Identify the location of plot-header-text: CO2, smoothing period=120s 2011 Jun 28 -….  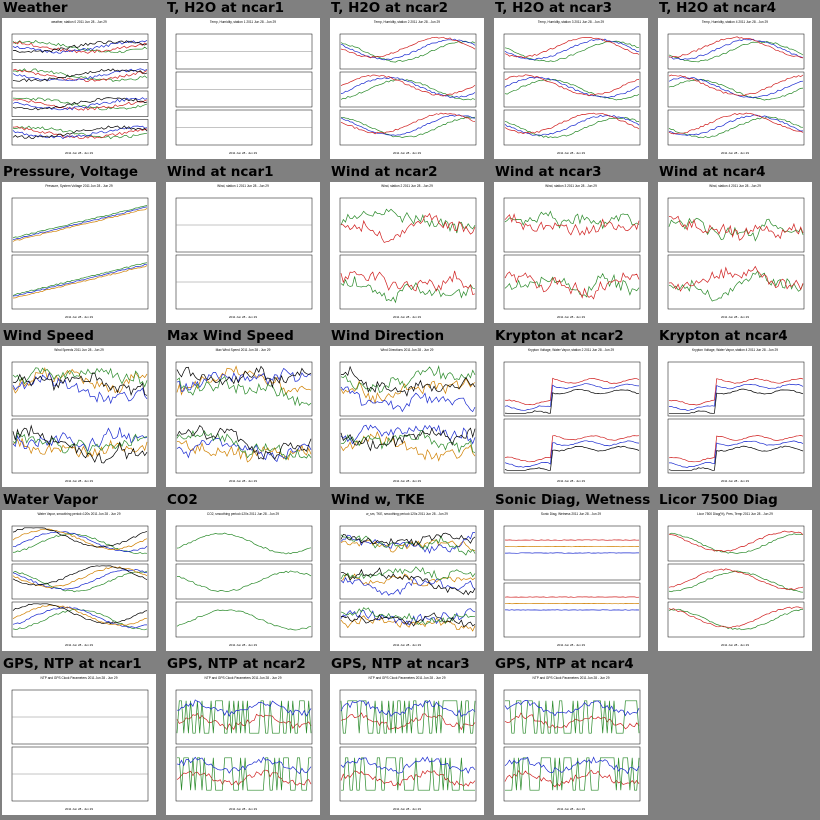
(243, 514).